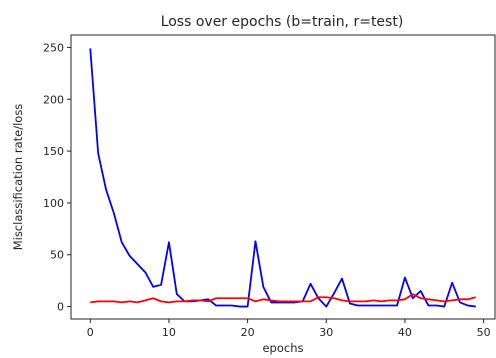  I want to click on y-tick-label: 100, so click(53, 203).